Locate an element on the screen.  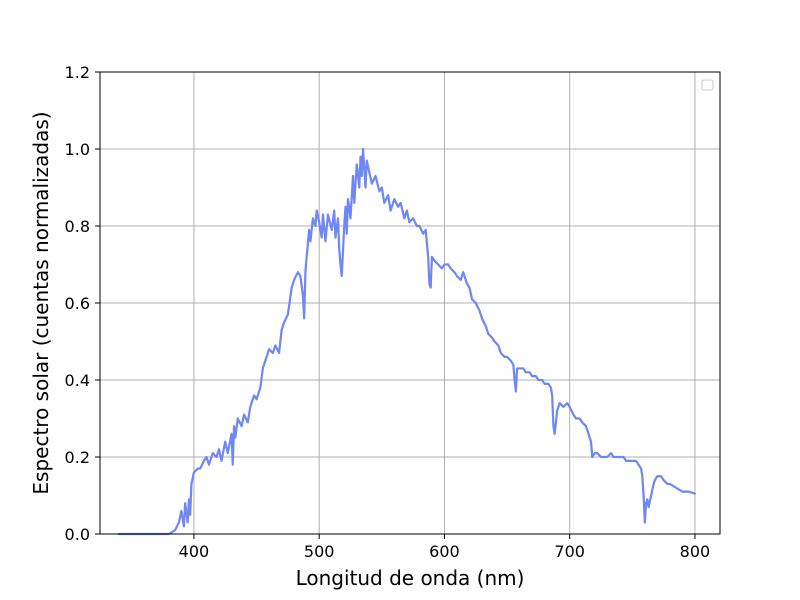
legend-box is located at coordinates (707, 85).